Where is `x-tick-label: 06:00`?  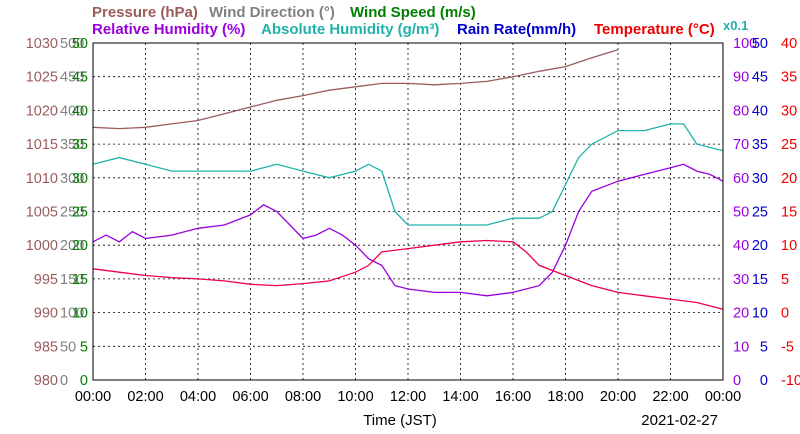
x-tick-label: 06:00 is located at coordinates (250, 397).